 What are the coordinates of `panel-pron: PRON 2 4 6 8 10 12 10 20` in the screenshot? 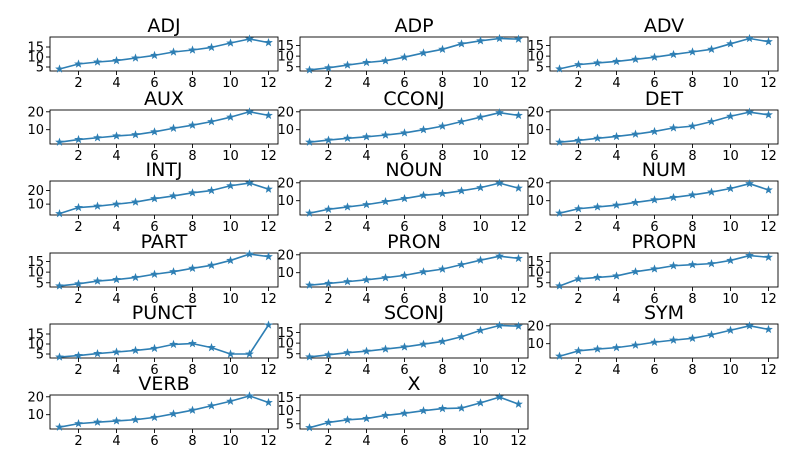 It's located at (403, 269).